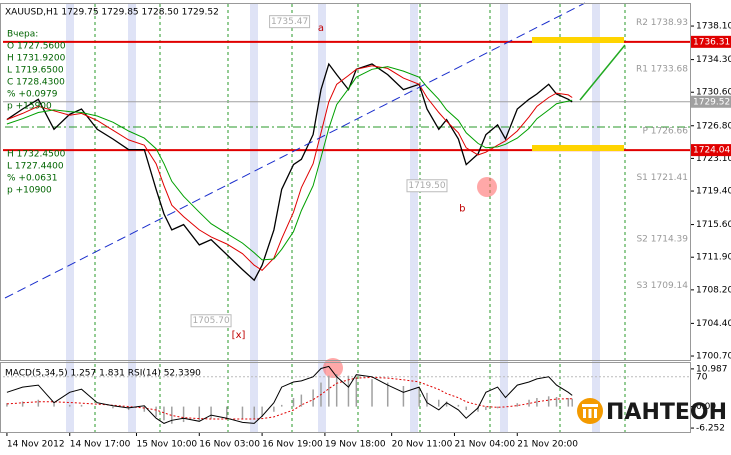 This screenshot has width=731, height=455. I want to click on rsi-line, so click(289, 394).